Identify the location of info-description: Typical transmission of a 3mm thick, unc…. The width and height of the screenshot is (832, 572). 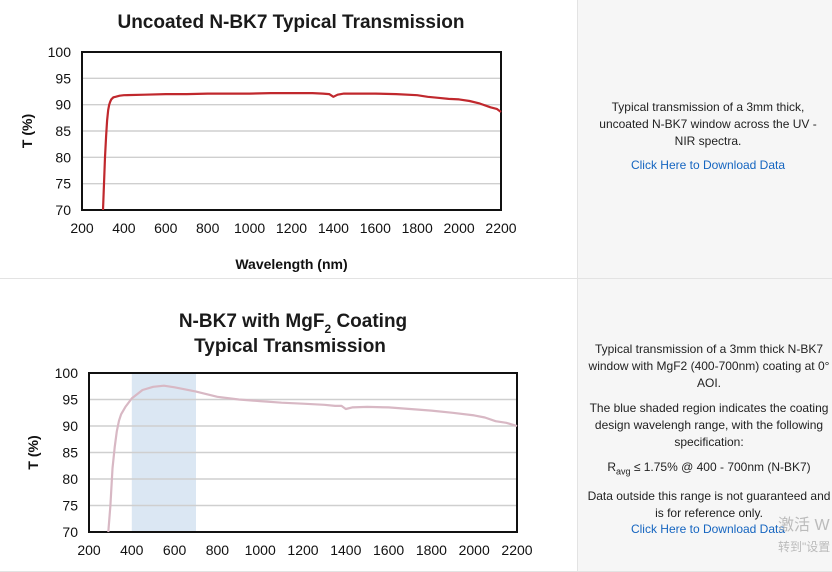
(708, 124).